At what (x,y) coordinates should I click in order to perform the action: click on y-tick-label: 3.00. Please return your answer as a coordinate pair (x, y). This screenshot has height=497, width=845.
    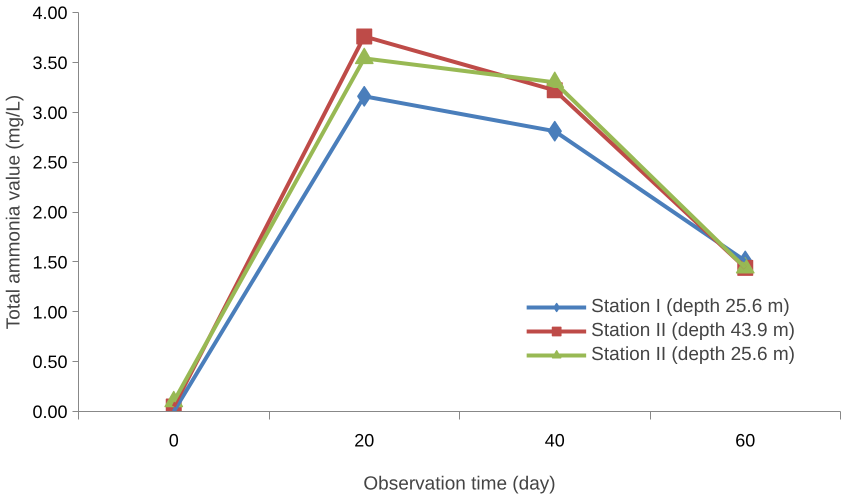
    Looking at the image, I should click on (50, 112).